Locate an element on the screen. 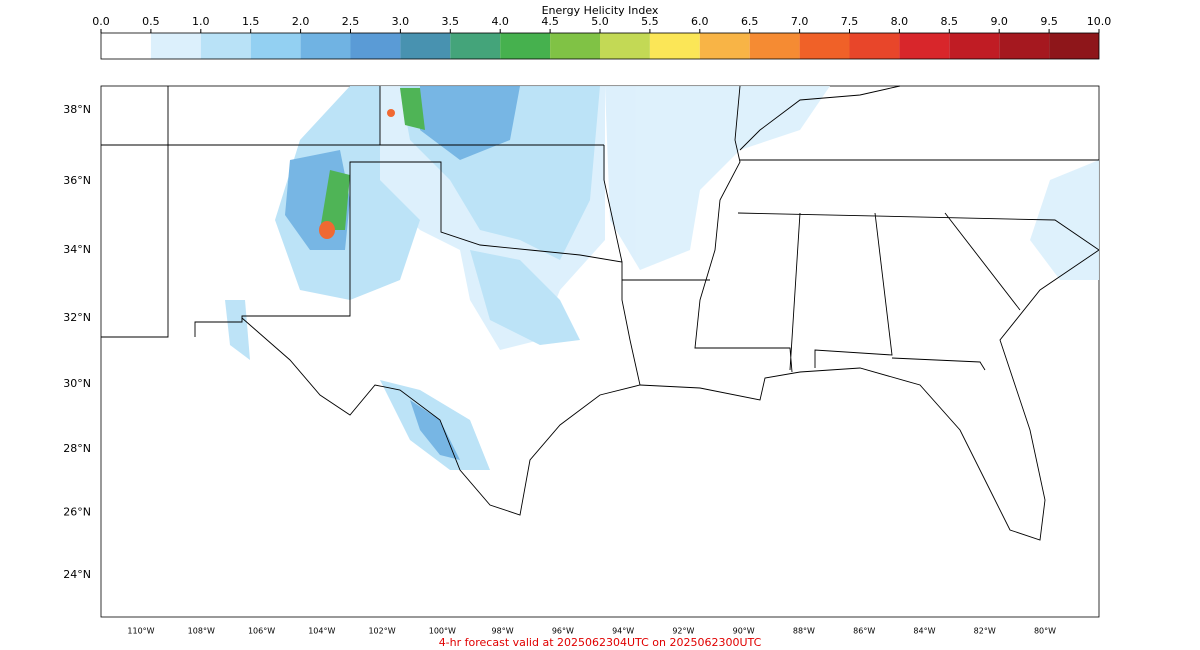 The image size is (1200, 650). lon-label: 96°W is located at coordinates (563, 631).